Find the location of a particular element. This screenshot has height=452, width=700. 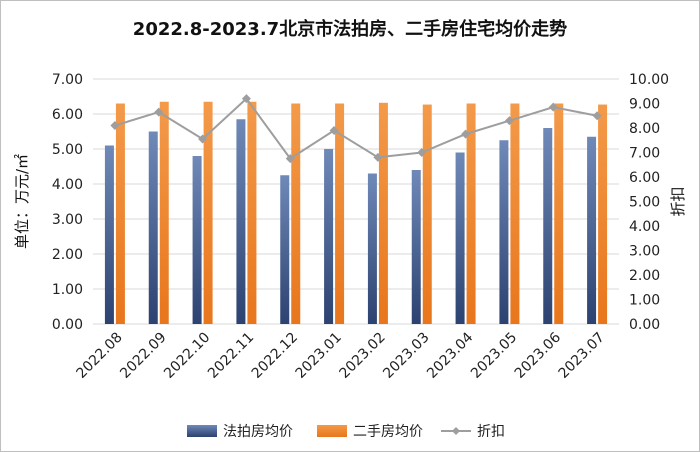

y2-tick-label: 2.00 is located at coordinates (644, 276).